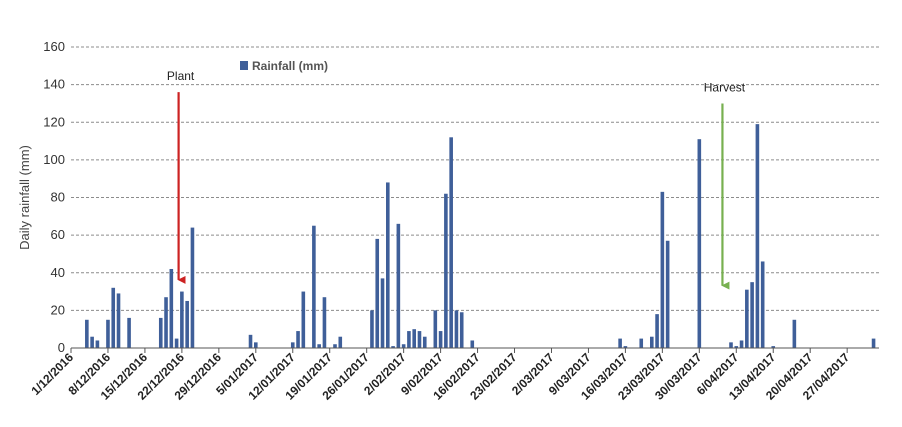 Image resolution: width=902 pixels, height=427 pixels. I want to click on y-tick-label: 100, so click(54, 159).